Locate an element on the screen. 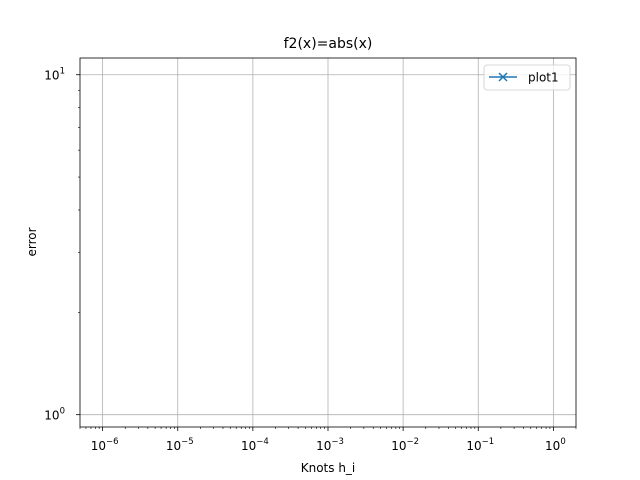 The image size is (640, 480). y-tick-label: 10¹ is located at coordinates (54, 75).